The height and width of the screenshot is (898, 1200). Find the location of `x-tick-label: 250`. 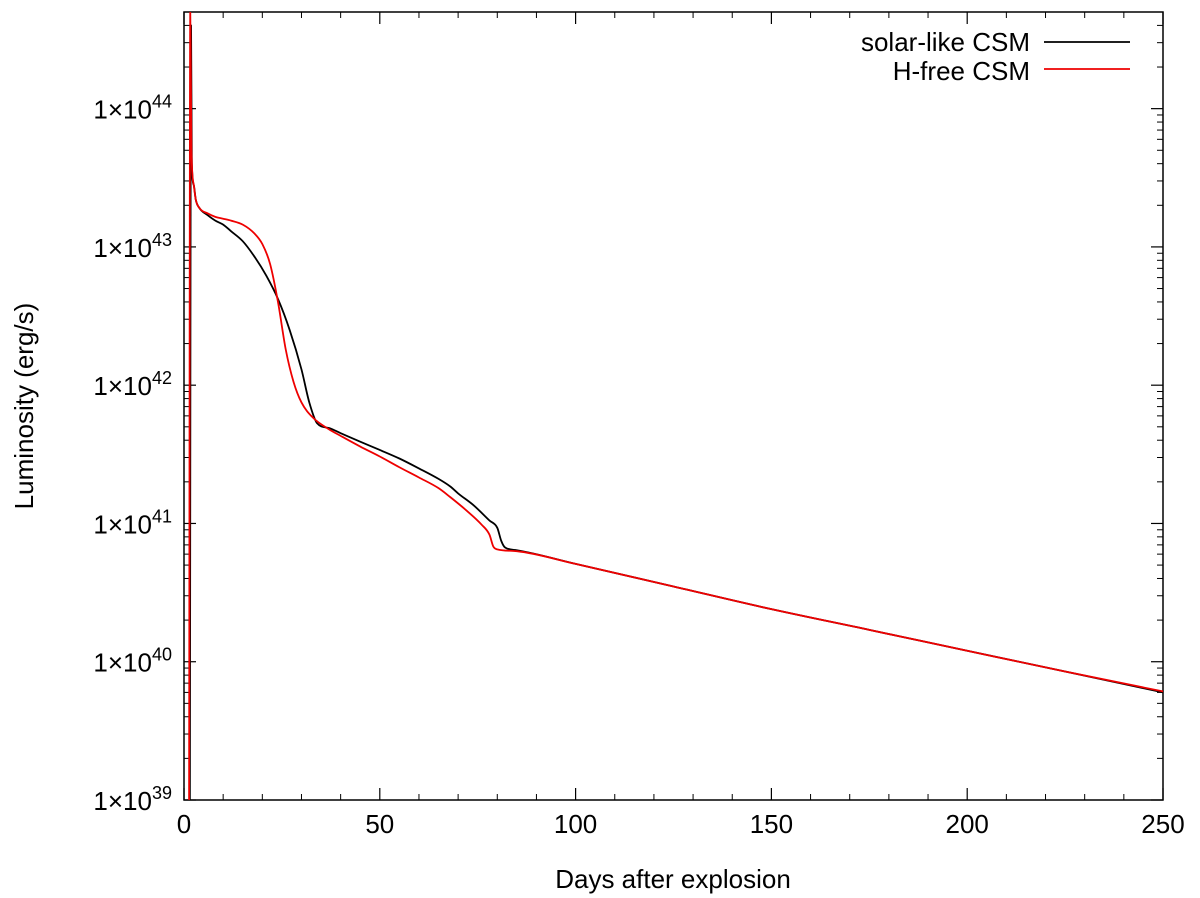

x-tick-label: 250 is located at coordinates (1162, 824).